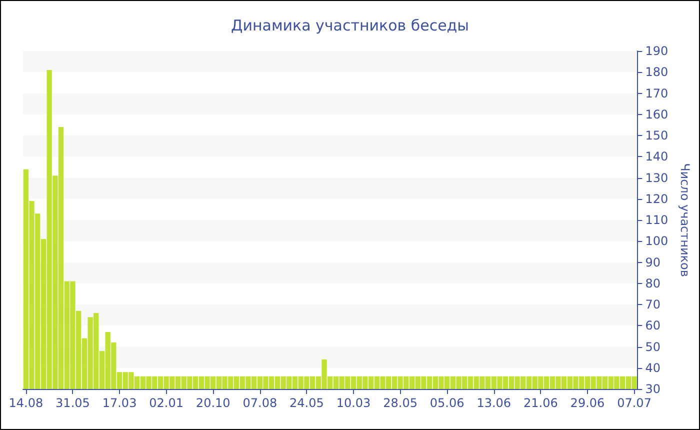 The image size is (700, 430). Describe the element at coordinates (685, 220) in the screenshot. I see `y-axis-title: Число участников` at that location.